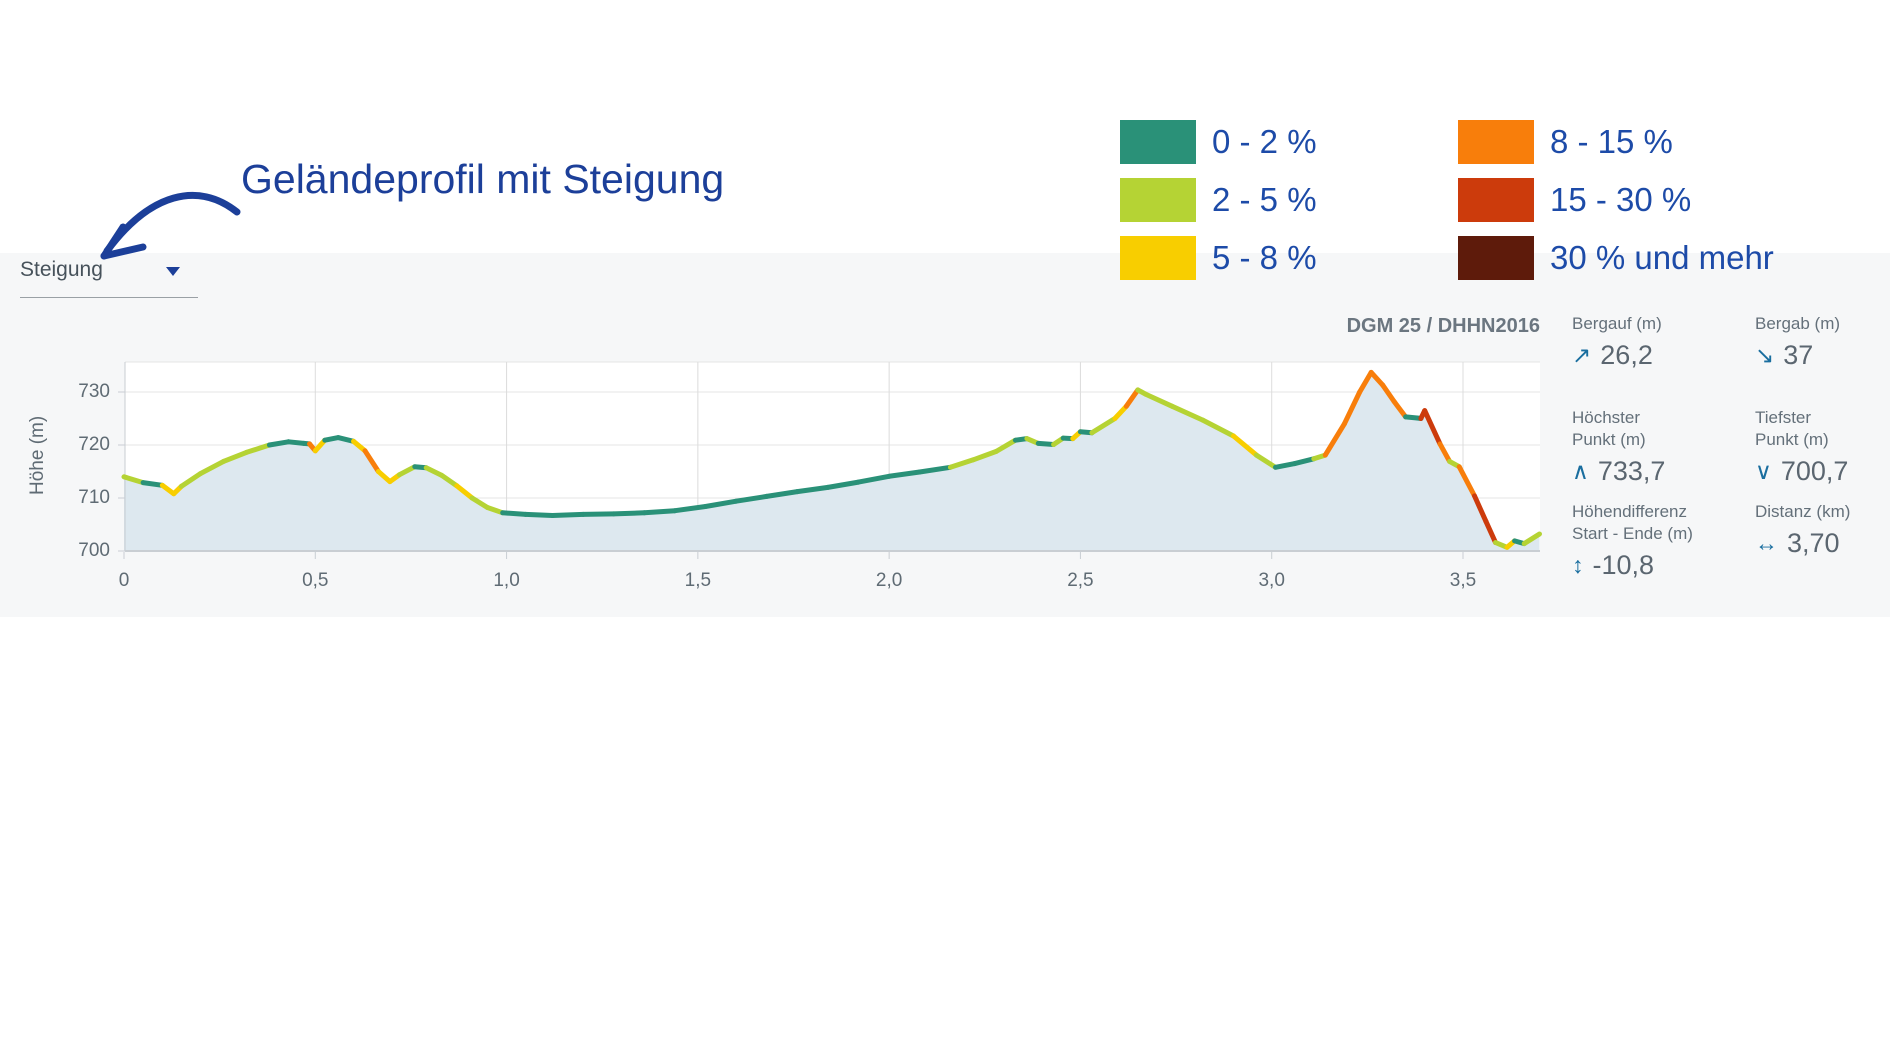  I want to click on y-tick-label: 700, so click(94, 550).